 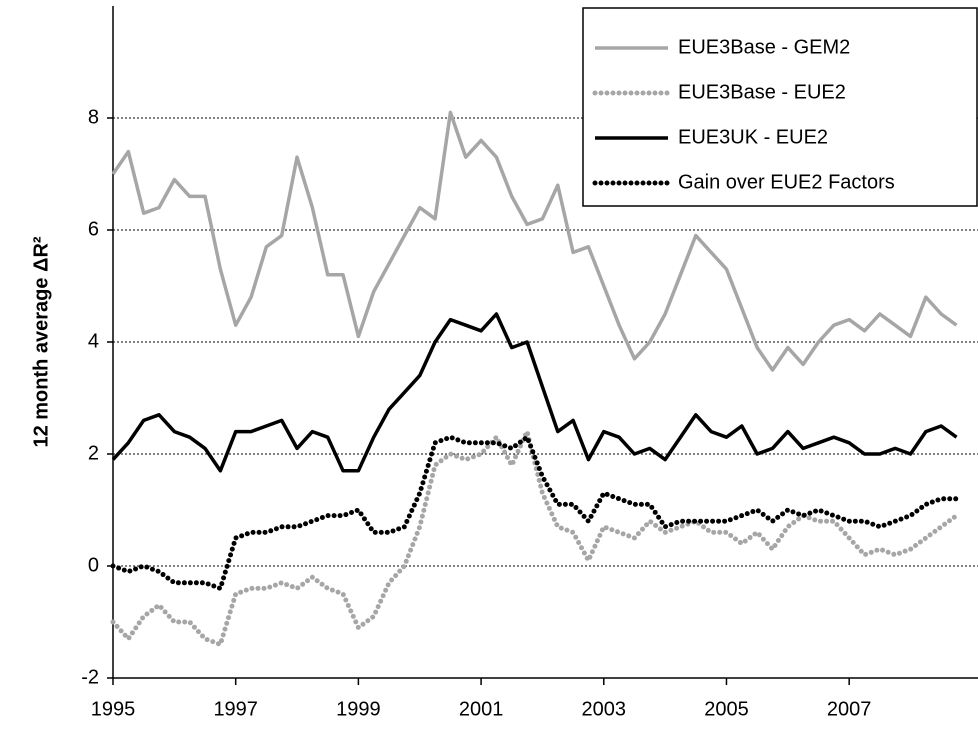 What do you see at coordinates (604, 709) in the screenshot?
I see `x-tick-label: 2003` at bounding box center [604, 709].